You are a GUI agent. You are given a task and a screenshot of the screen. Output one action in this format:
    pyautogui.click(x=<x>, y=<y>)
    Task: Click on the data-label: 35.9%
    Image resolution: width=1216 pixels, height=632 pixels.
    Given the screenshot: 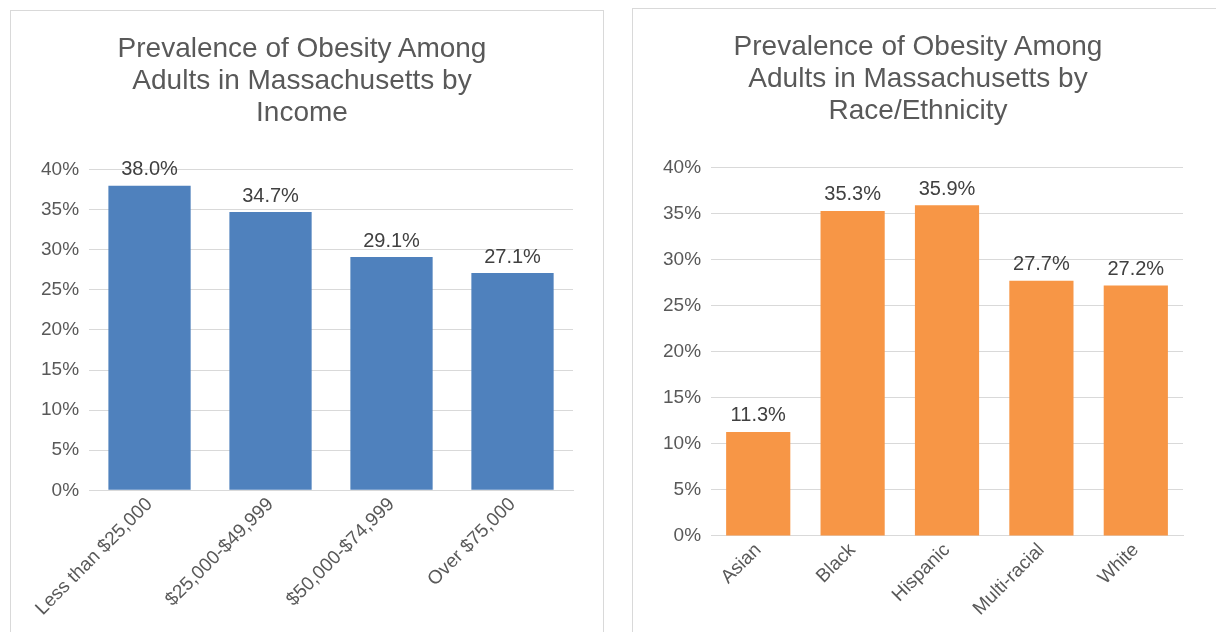 What is the action you would take?
    pyautogui.click(x=947, y=187)
    